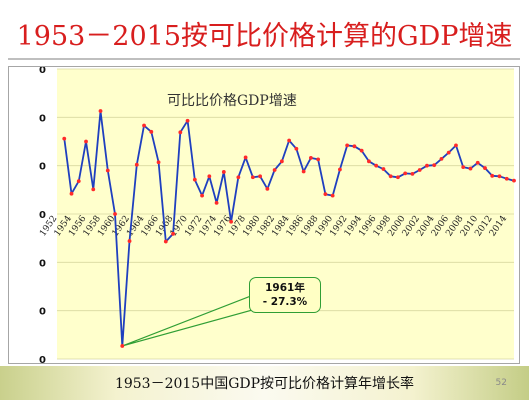 This screenshot has height=400, width=529. I want to click on slide-title: 1953－2015按可比价格计算的GDP增速, so click(264, 36).